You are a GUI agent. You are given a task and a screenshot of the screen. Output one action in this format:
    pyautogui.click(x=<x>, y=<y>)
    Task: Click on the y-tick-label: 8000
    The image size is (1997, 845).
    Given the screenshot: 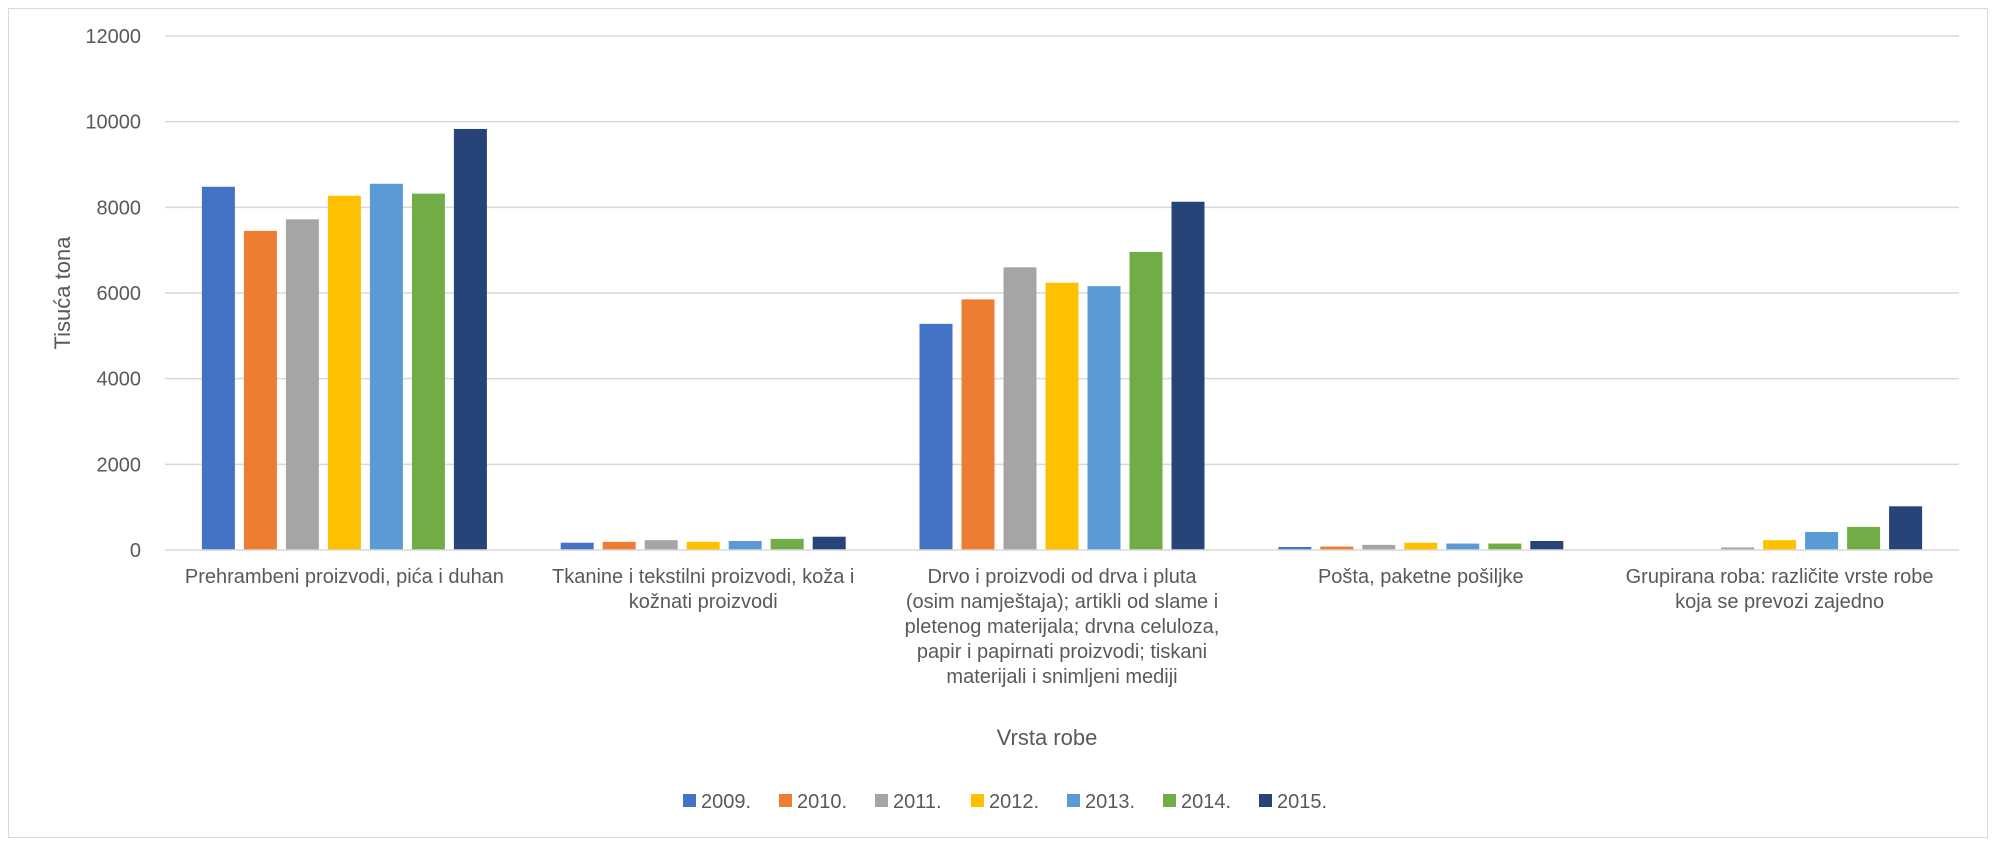 What is the action you would take?
    pyautogui.click(x=119, y=208)
    